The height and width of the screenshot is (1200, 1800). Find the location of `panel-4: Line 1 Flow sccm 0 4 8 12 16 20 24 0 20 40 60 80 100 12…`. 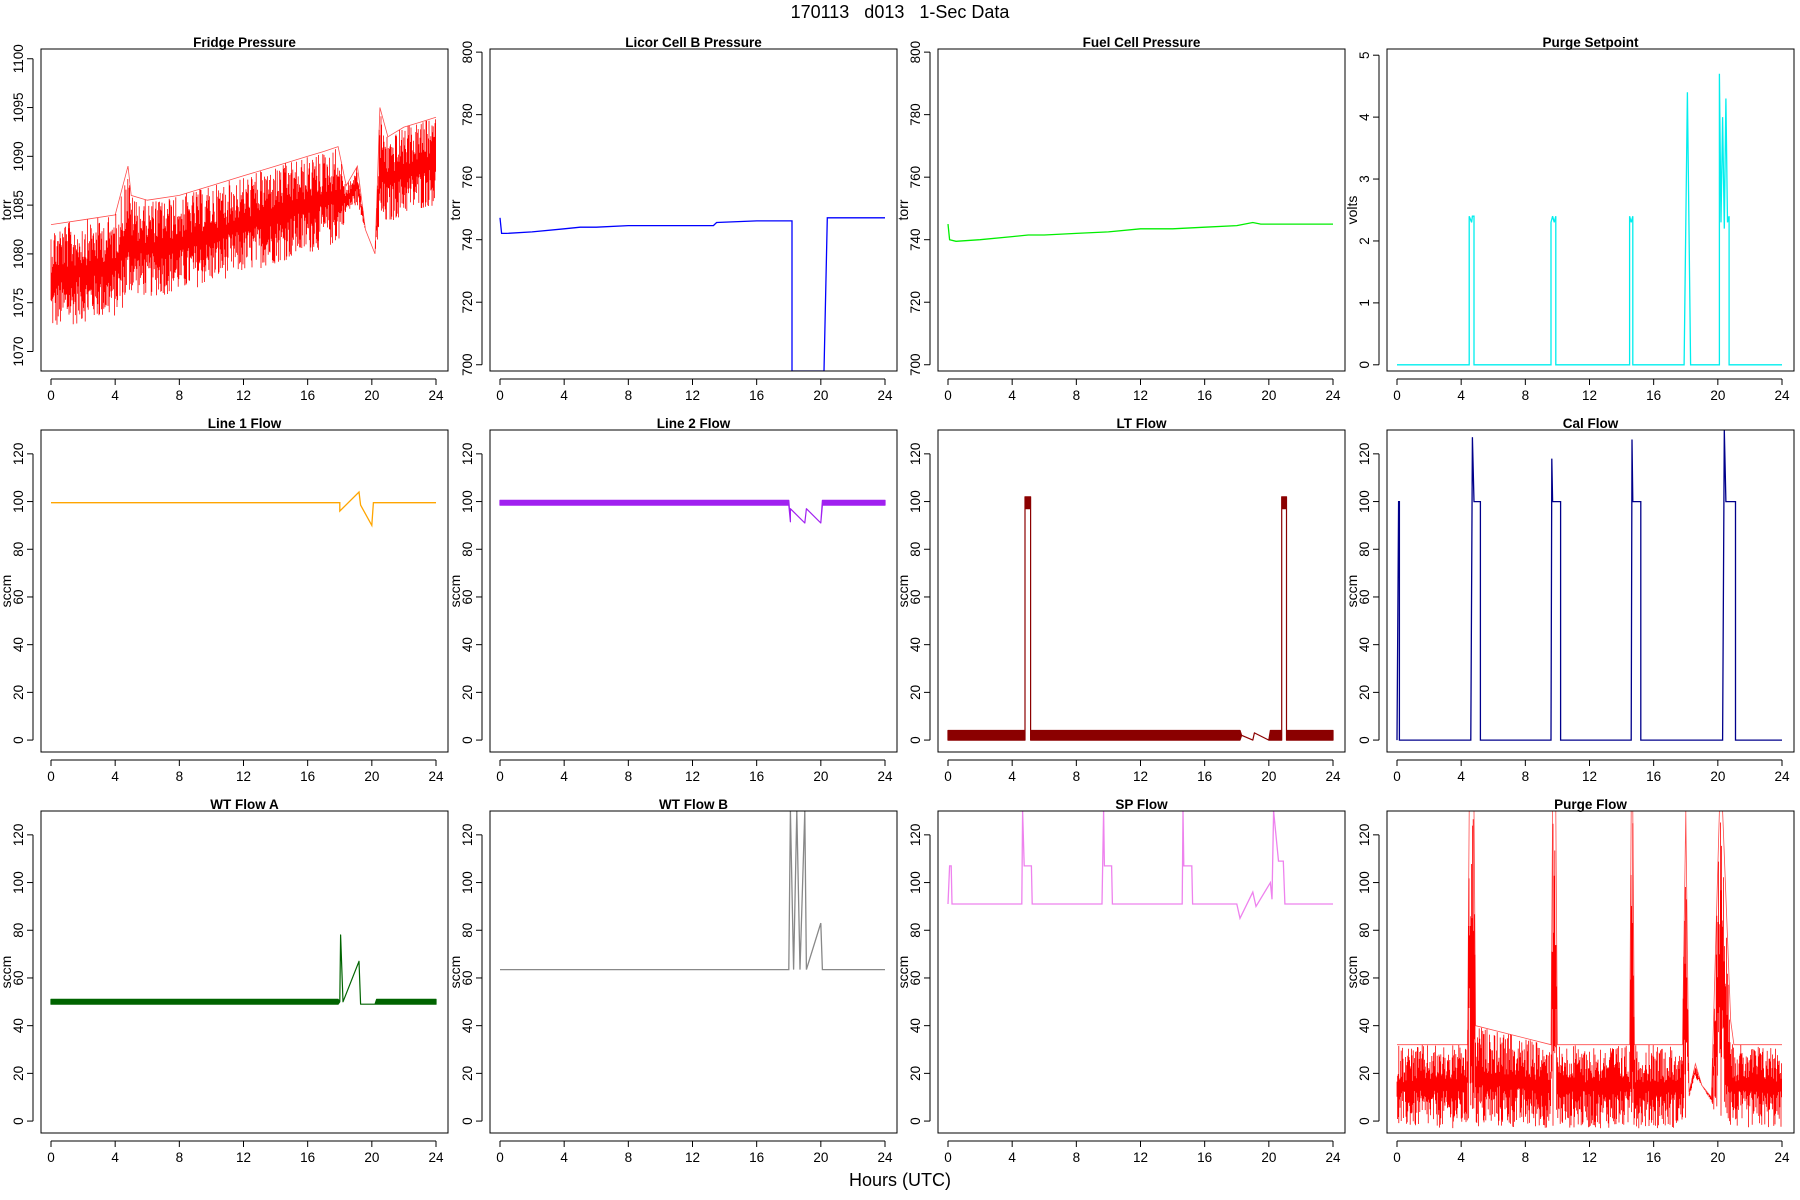

panel-4: Line 1 Flow sccm 0 4 8 12 16 20 24 0 20 40 60 80 100 12… is located at coordinates (224, 600).